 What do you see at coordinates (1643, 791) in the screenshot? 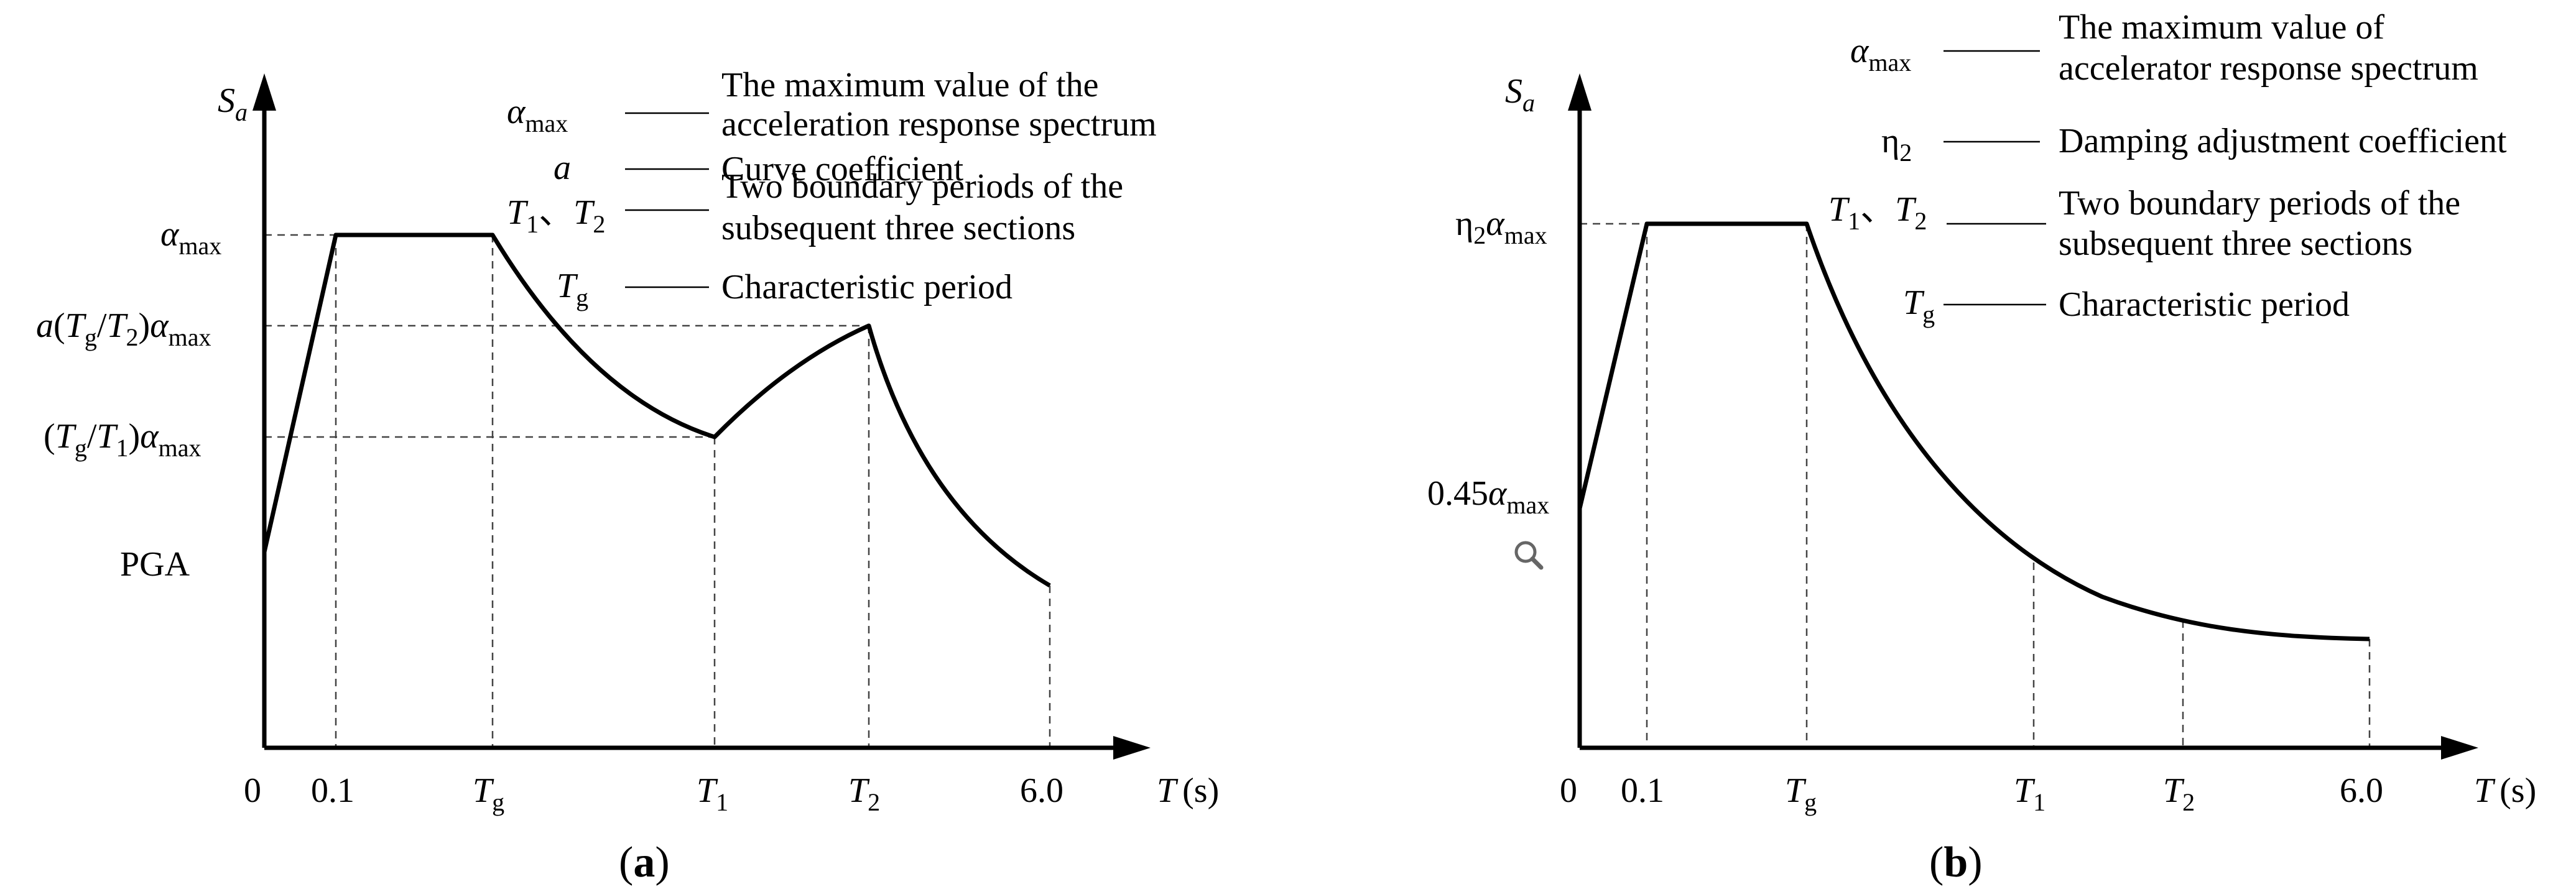
I see `x-tick-b-01: 0.1` at bounding box center [1643, 791].